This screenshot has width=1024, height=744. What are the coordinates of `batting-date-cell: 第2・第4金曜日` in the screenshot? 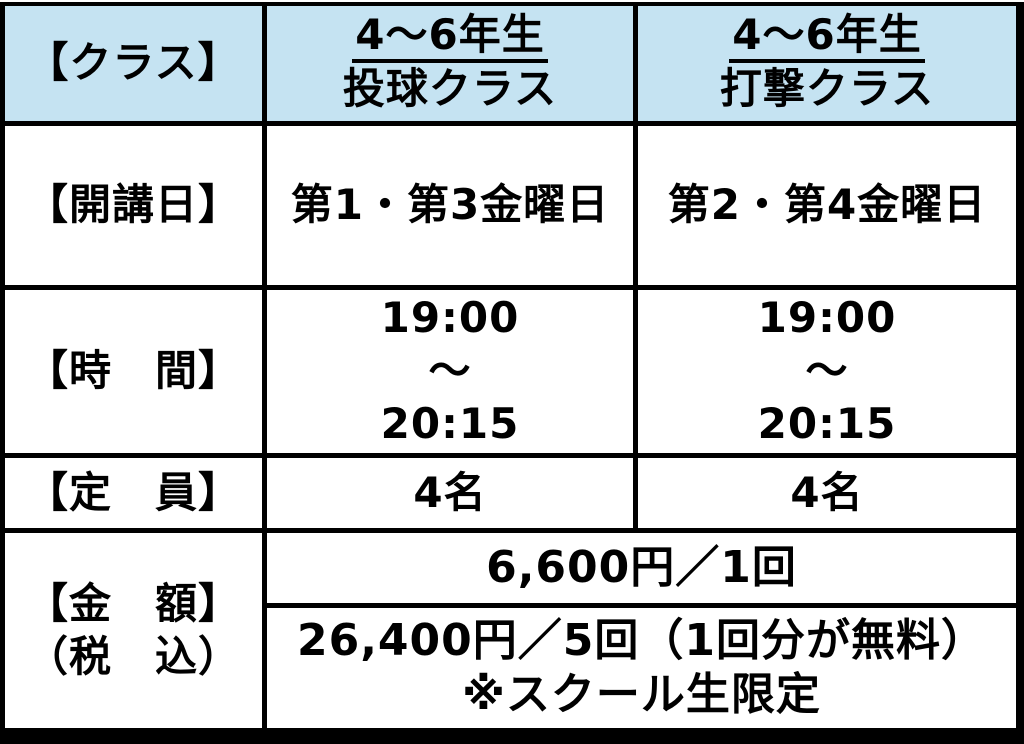 It's located at (827, 205).